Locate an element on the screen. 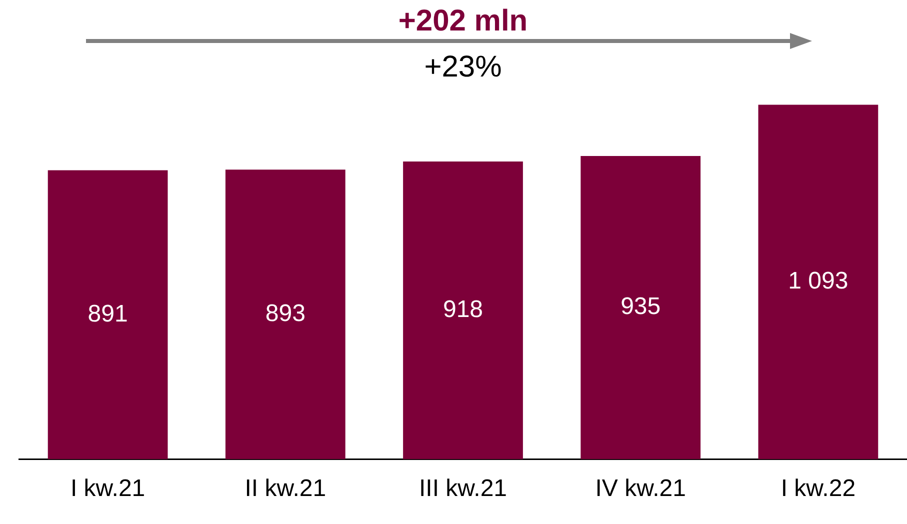 This screenshot has height=524, width=907. data-label: 891 is located at coordinates (108, 314).